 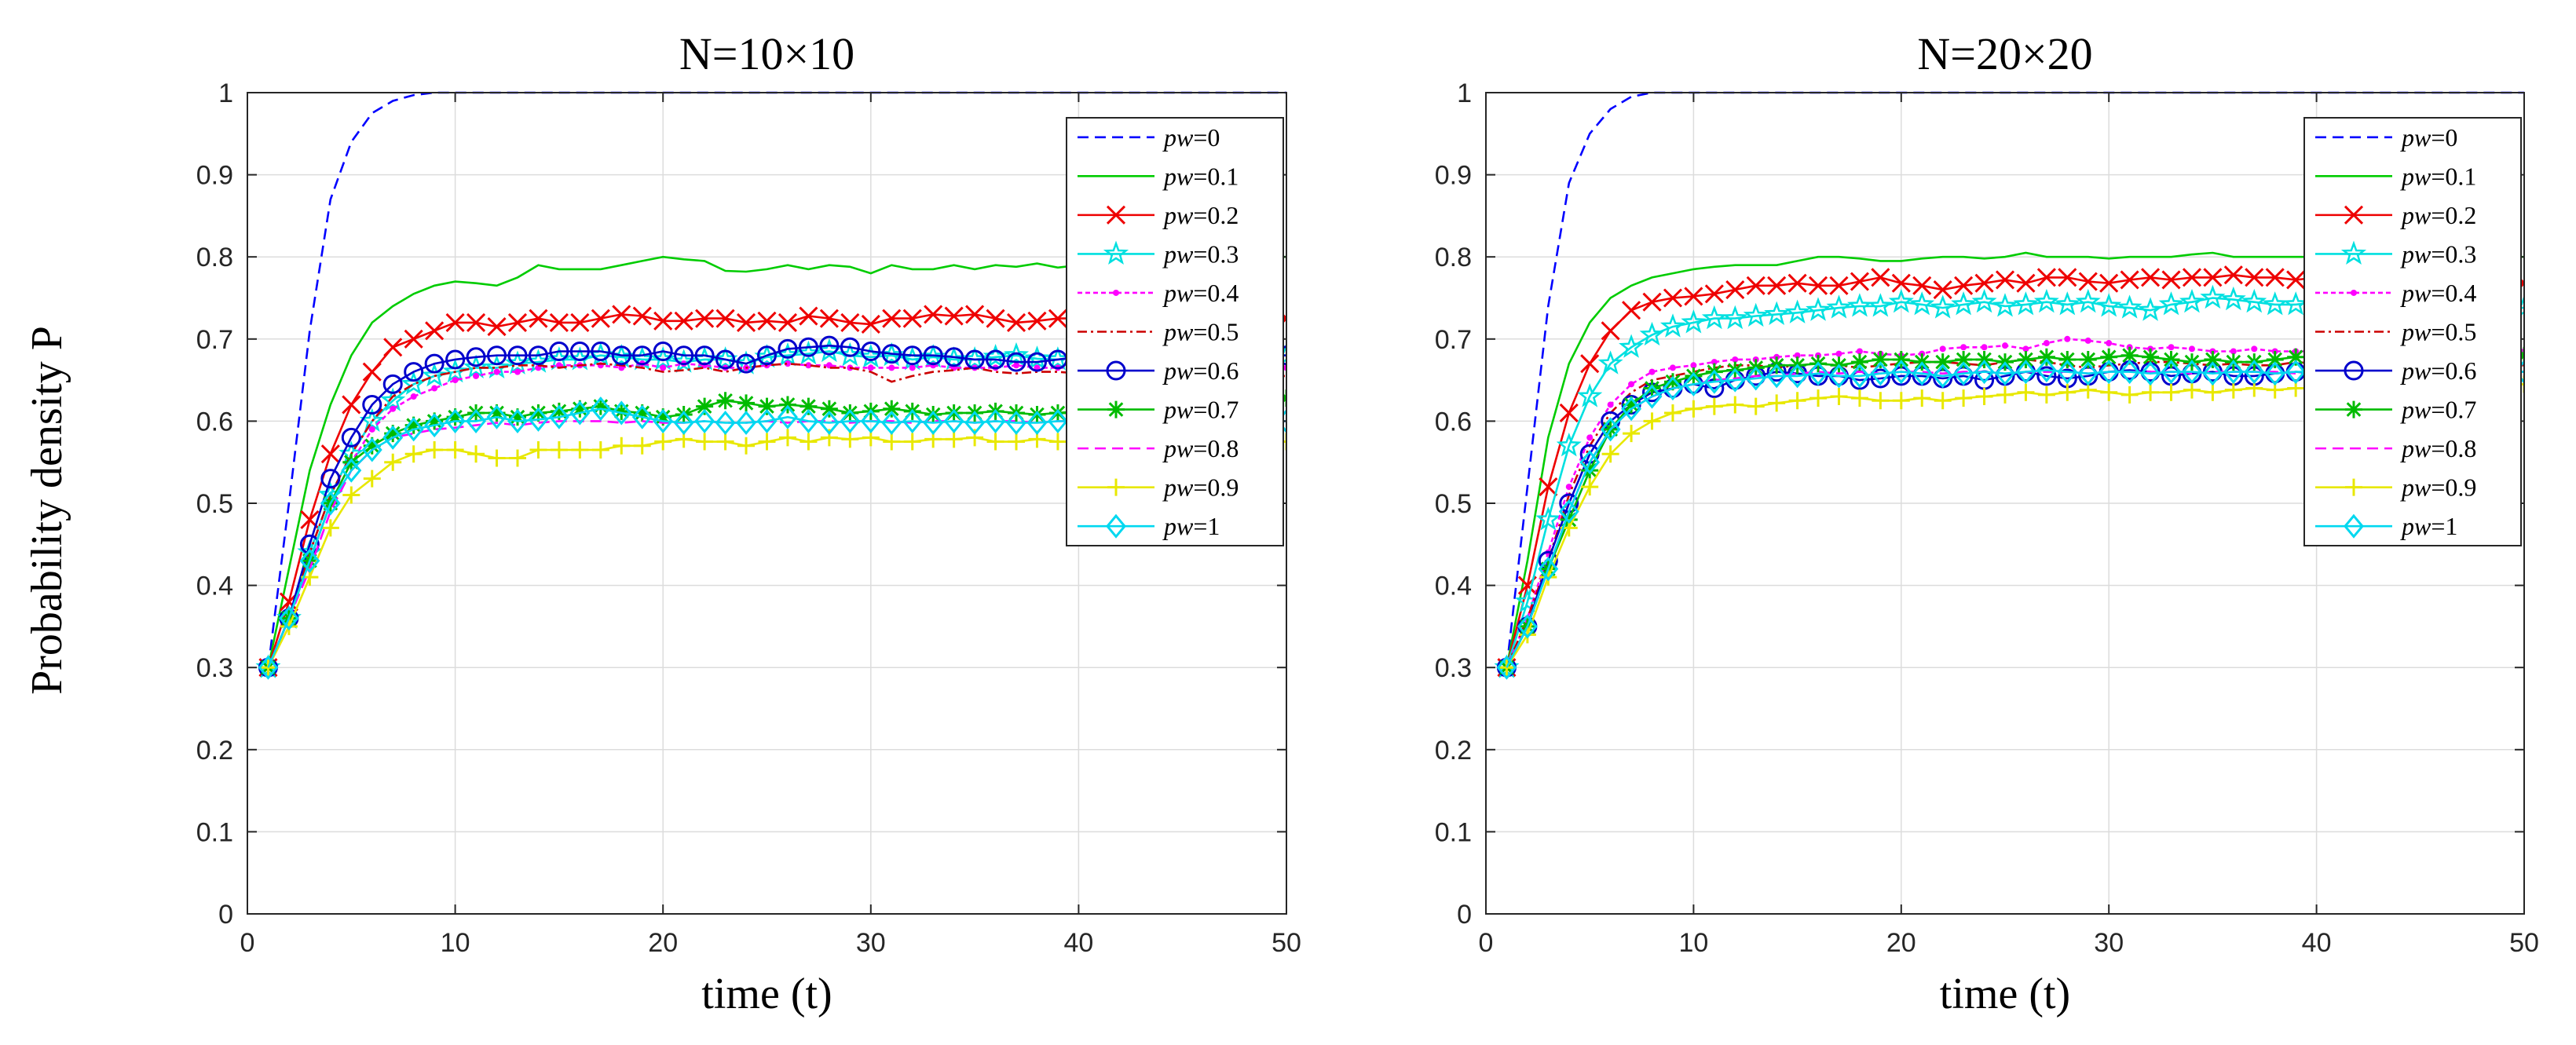 What do you see at coordinates (871, 943) in the screenshot?
I see `x-tick-label: 30` at bounding box center [871, 943].